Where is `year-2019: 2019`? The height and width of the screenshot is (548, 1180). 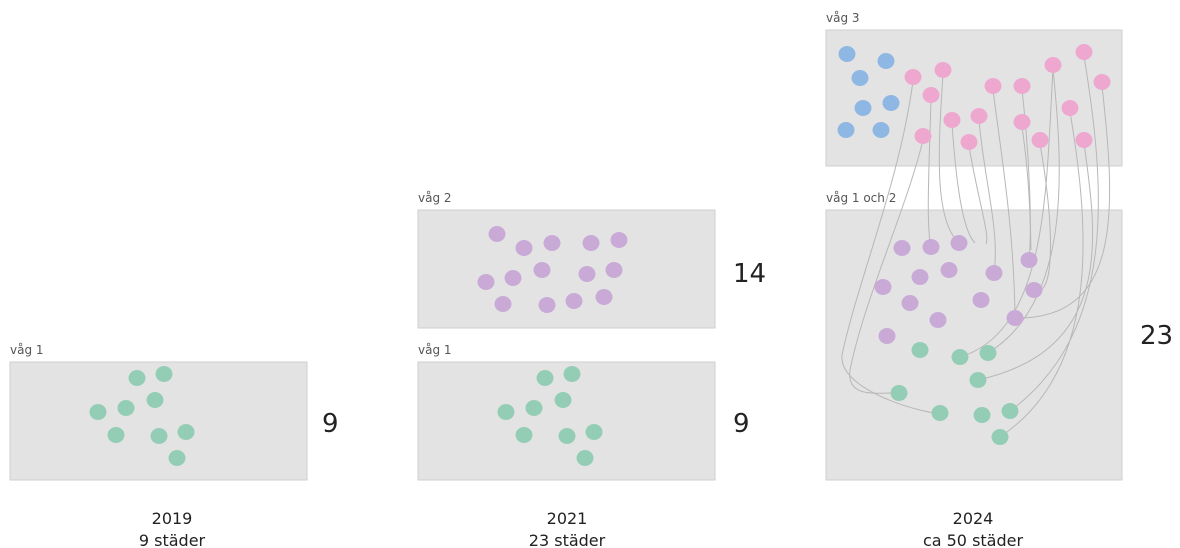
year-2019: 2019 is located at coordinates (172, 518).